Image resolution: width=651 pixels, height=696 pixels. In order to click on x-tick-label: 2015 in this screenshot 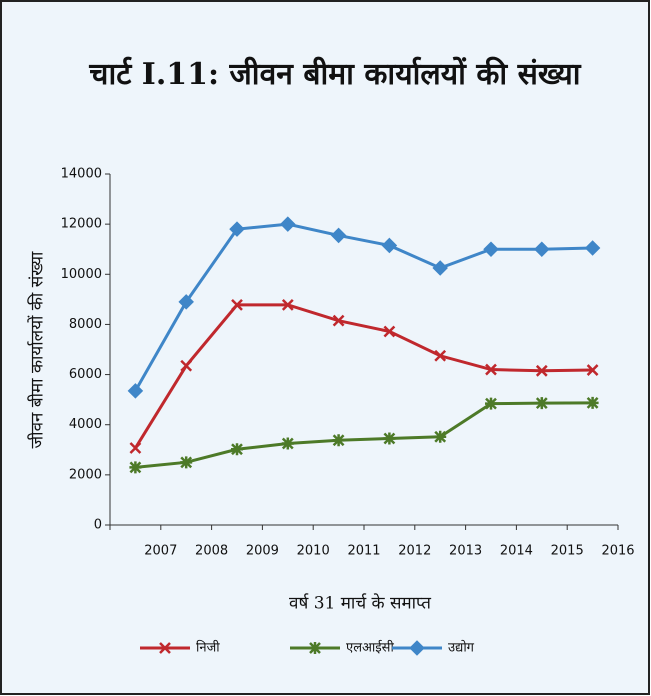, I will do `click(567, 551)`.